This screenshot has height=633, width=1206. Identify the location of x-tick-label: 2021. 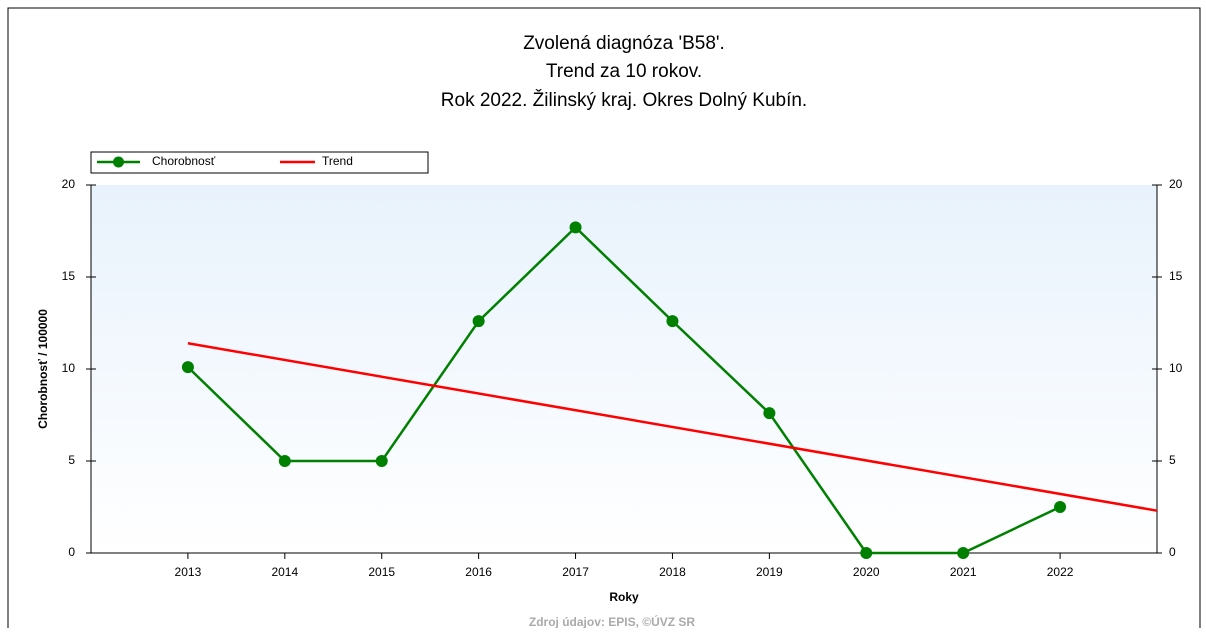
(963, 572).